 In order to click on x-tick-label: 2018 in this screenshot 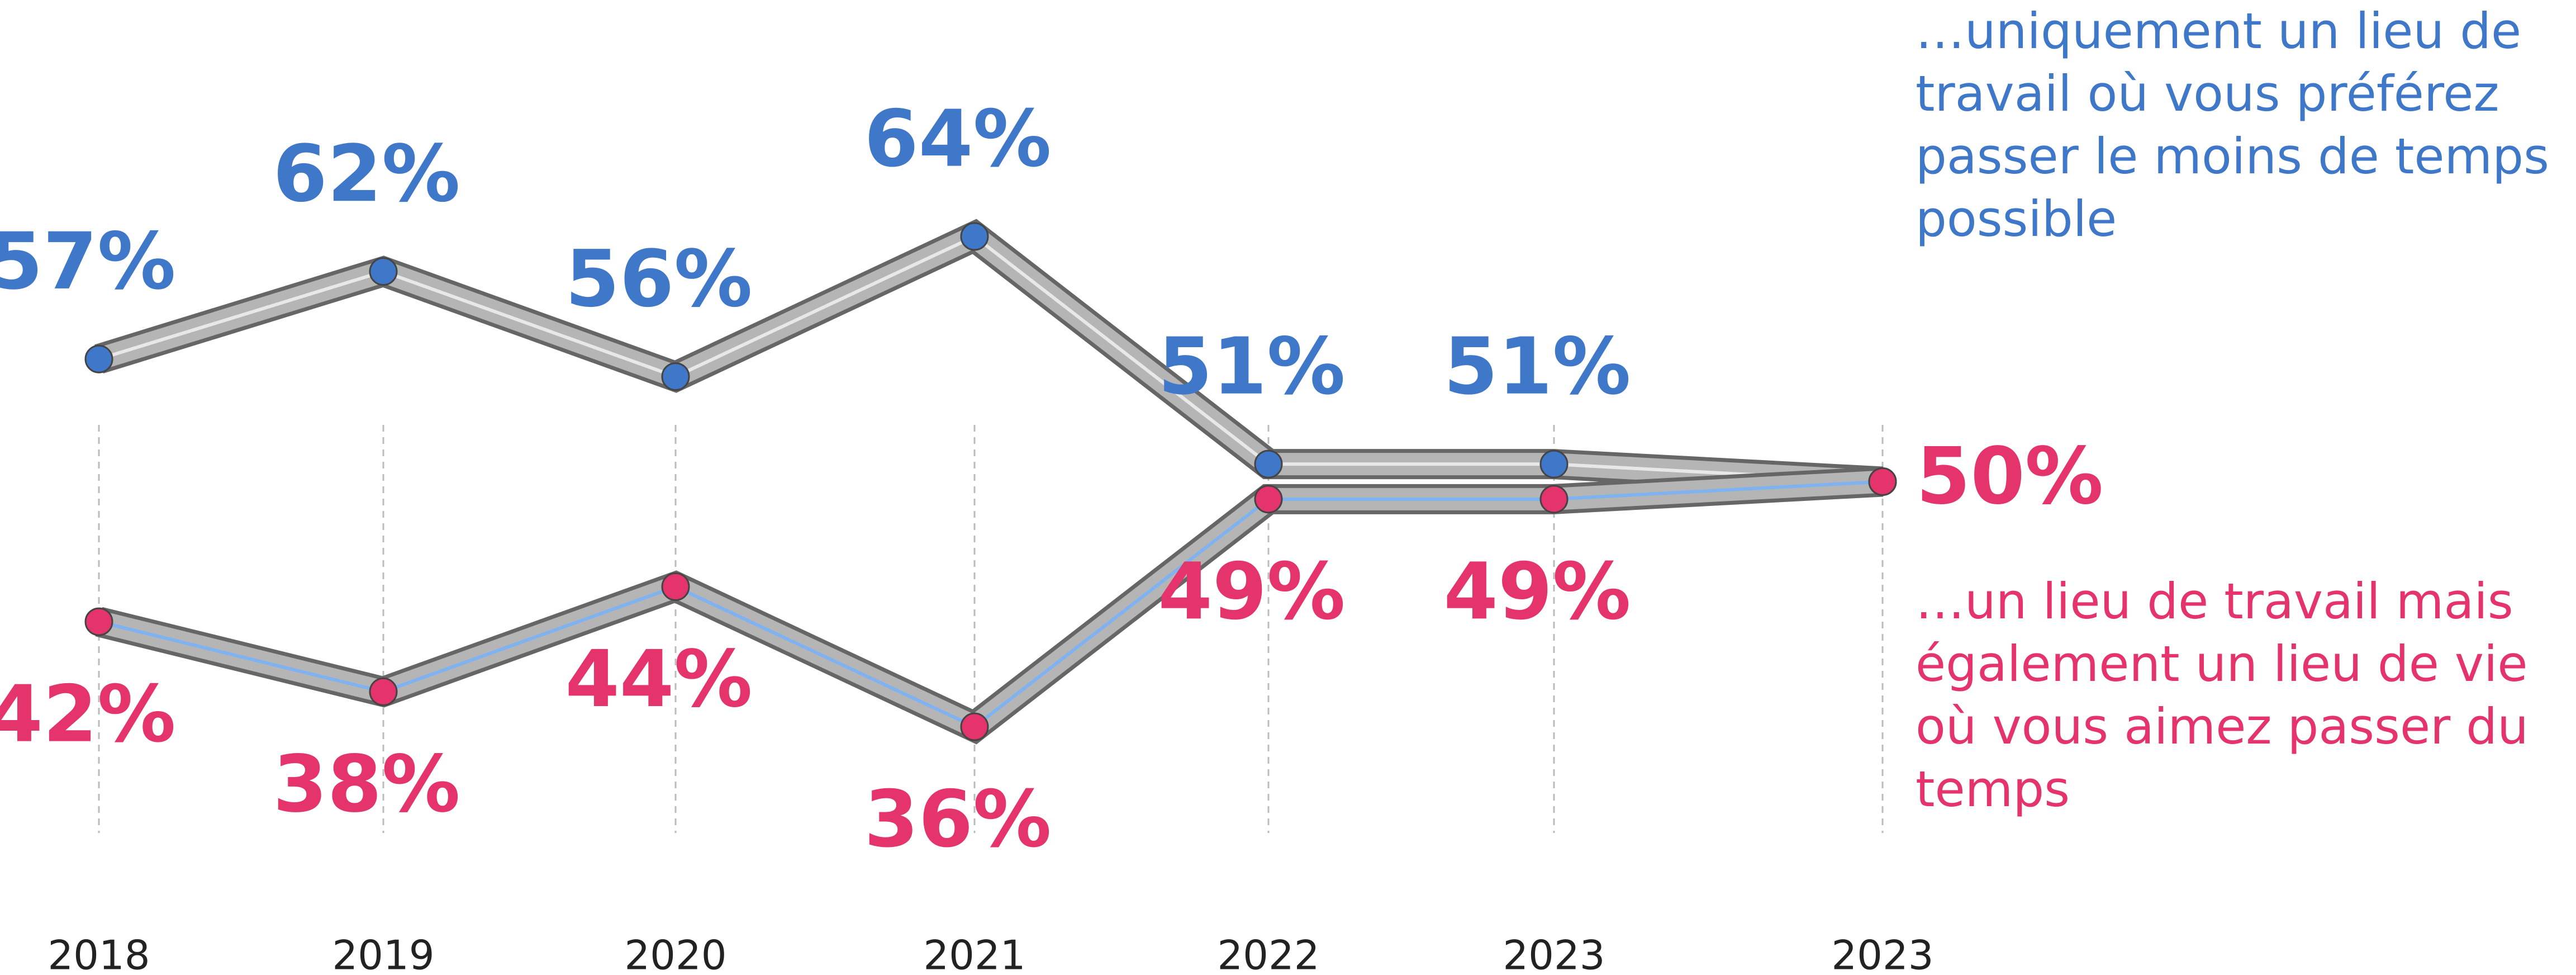, I will do `click(98, 953)`.